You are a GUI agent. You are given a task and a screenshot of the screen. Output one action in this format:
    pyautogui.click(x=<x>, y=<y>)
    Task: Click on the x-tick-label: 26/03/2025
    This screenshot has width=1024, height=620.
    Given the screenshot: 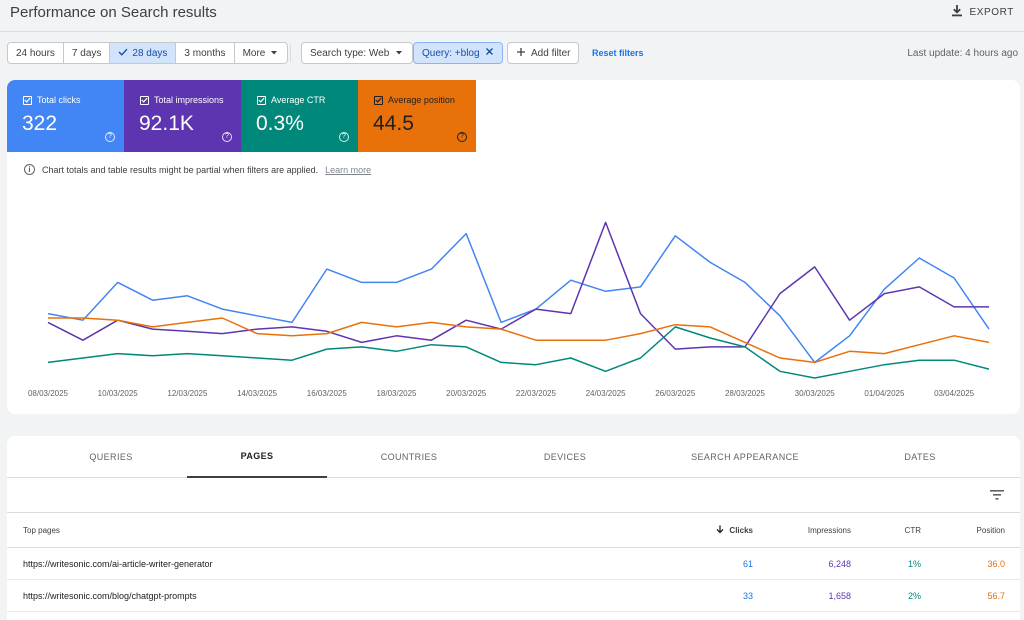 What is the action you would take?
    pyautogui.click(x=675, y=393)
    